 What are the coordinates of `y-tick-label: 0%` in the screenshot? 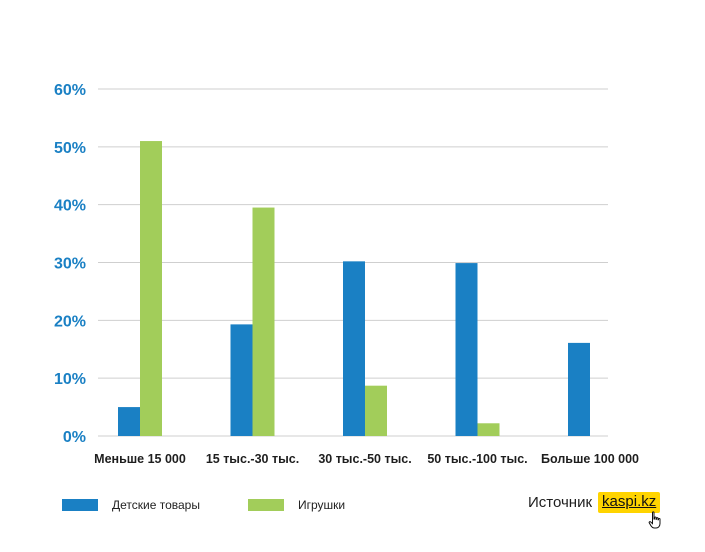 It's located at (74, 437).